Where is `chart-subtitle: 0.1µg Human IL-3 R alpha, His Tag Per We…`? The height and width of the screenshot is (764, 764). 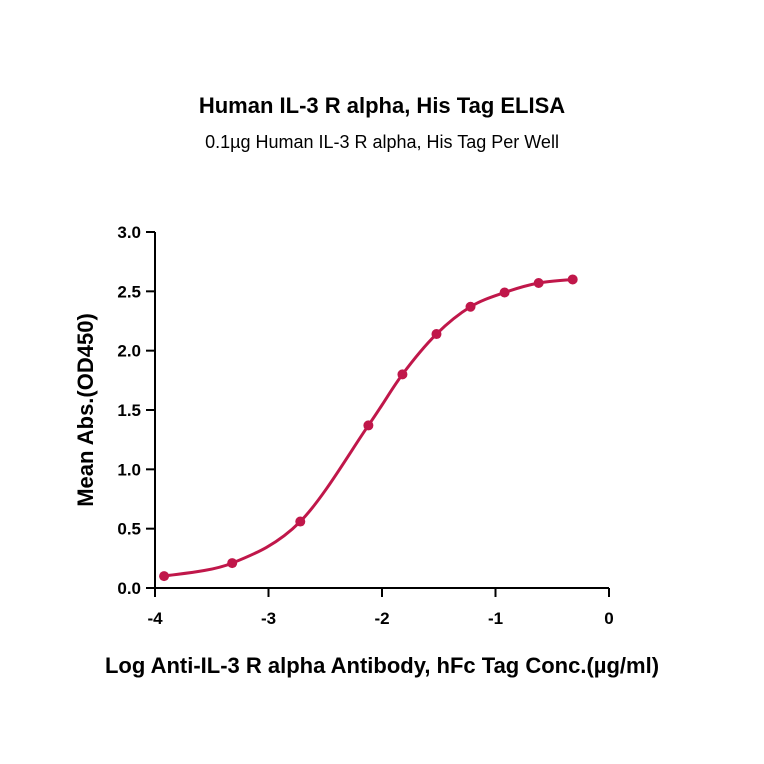 chart-subtitle: 0.1µg Human IL-3 R alpha, His Tag Per We… is located at coordinates (382, 142).